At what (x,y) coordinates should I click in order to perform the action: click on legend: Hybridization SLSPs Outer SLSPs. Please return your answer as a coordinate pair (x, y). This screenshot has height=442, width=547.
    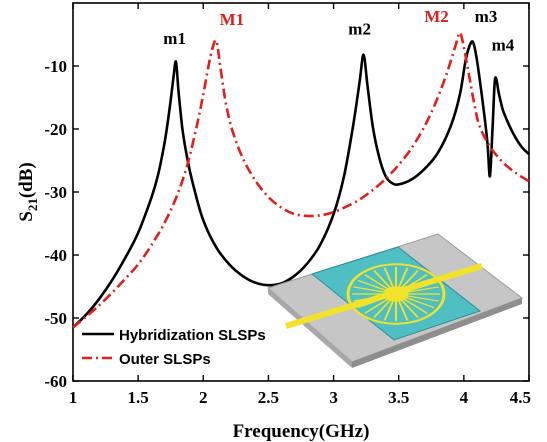
    Looking at the image, I should click on (174, 347).